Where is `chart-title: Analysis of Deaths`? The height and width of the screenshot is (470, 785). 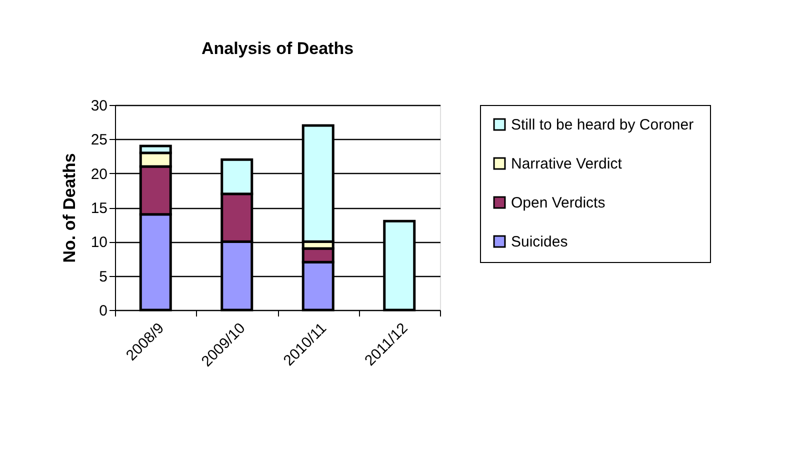 chart-title: Analysis of Deaths is located at coordinates (277, 48).